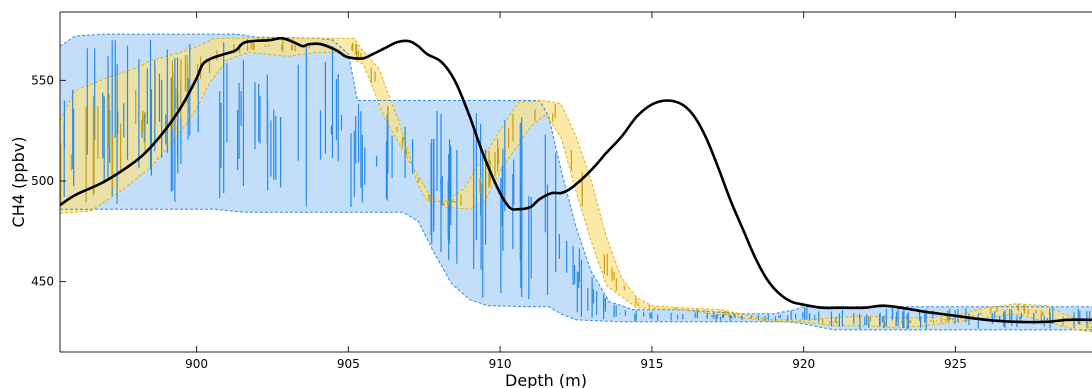  Describe the element at coordinates (546, 379) in the screenshot. I see `x-axis-title: Depth (m)` at that location.